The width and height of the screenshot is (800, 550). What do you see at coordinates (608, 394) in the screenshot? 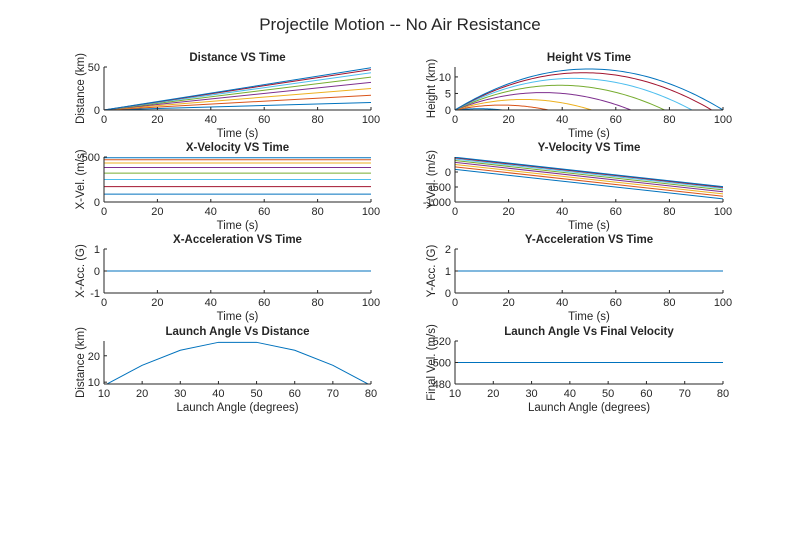
I see `x-tick-label: 50` at bounding box center [608, 394].